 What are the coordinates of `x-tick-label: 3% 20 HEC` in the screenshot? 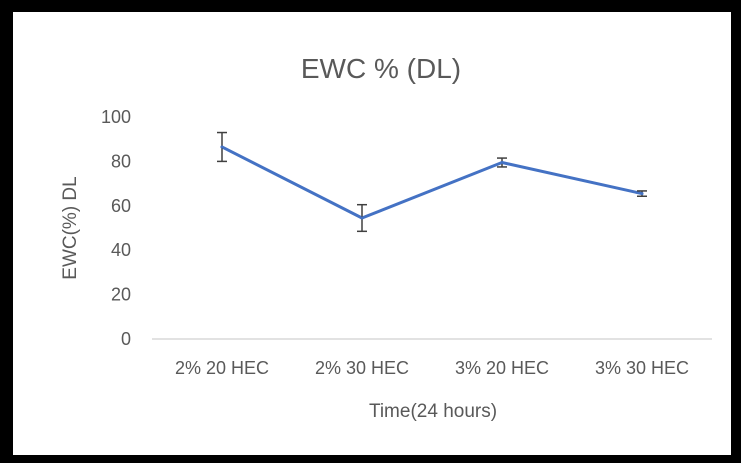 It's located at (502, 368).